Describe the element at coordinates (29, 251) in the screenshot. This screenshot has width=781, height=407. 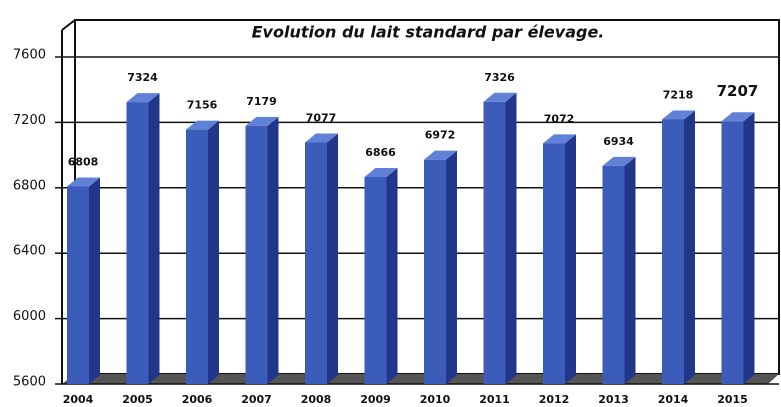
I see `y-tick-label: 6400` at that location.